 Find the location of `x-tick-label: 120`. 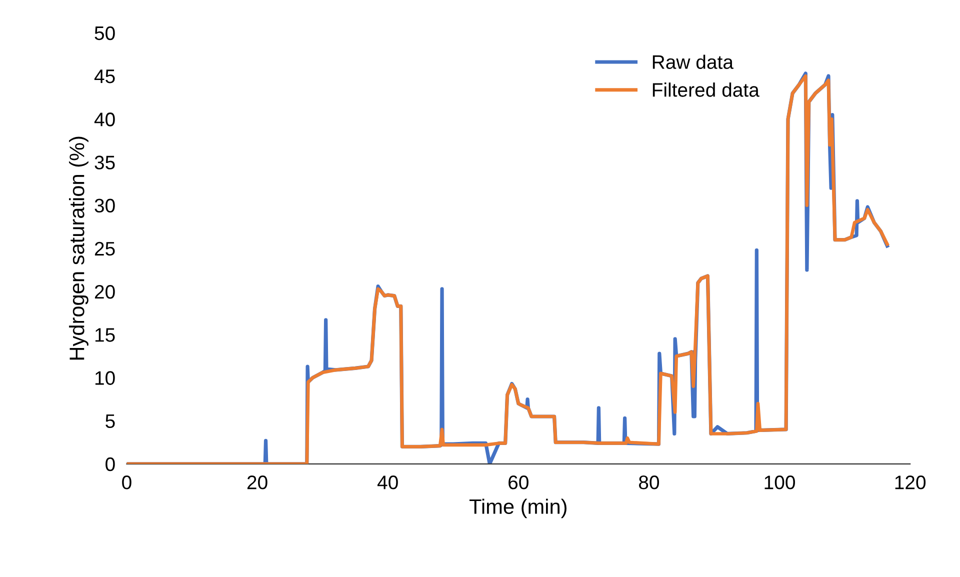

x-tick-label: 120 is located at coordinates (910, 483).